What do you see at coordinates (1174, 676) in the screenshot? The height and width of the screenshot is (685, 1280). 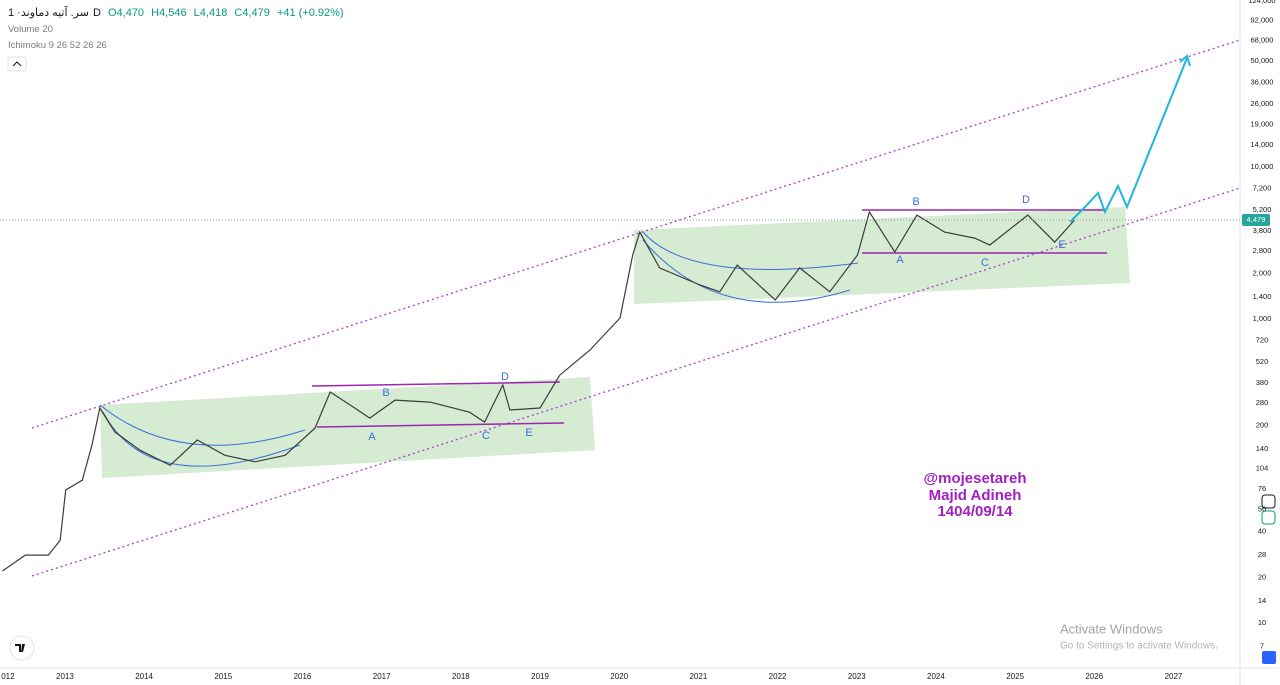 I see `x-tick-label: 2027` at bounding box center [1174, 676].